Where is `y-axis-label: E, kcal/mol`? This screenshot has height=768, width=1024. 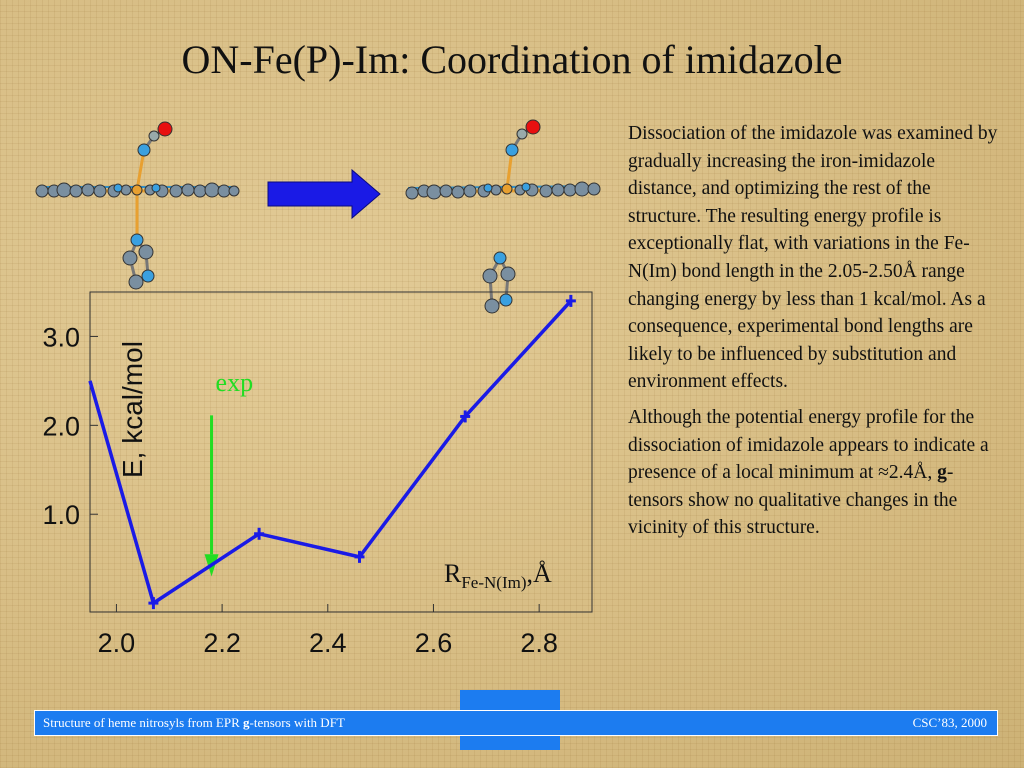
y-axis-label: E, kcal/mol is located at coordinates (132, 409).